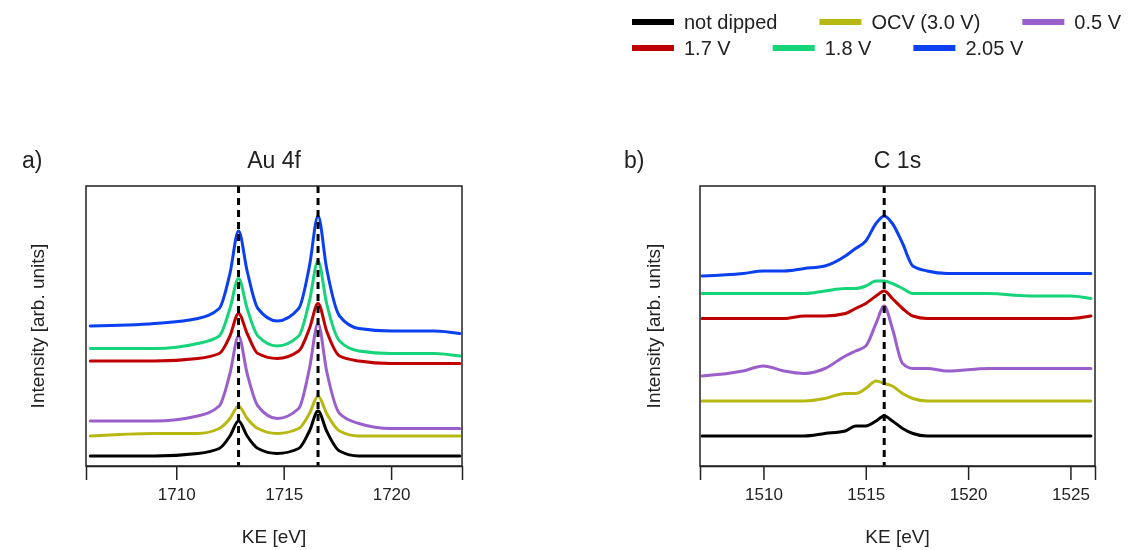 This screenshot has height=550, width=1132. I want to click on x-tick-label: 1715, so click(284, 495).